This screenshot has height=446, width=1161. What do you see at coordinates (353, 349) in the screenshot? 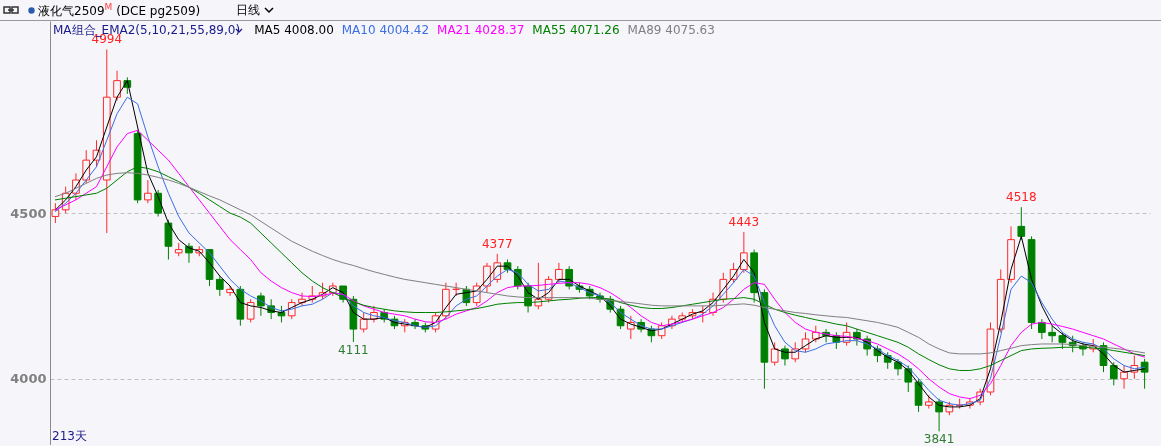
I see `annotation: 4111` at bounding box center [353, 349].